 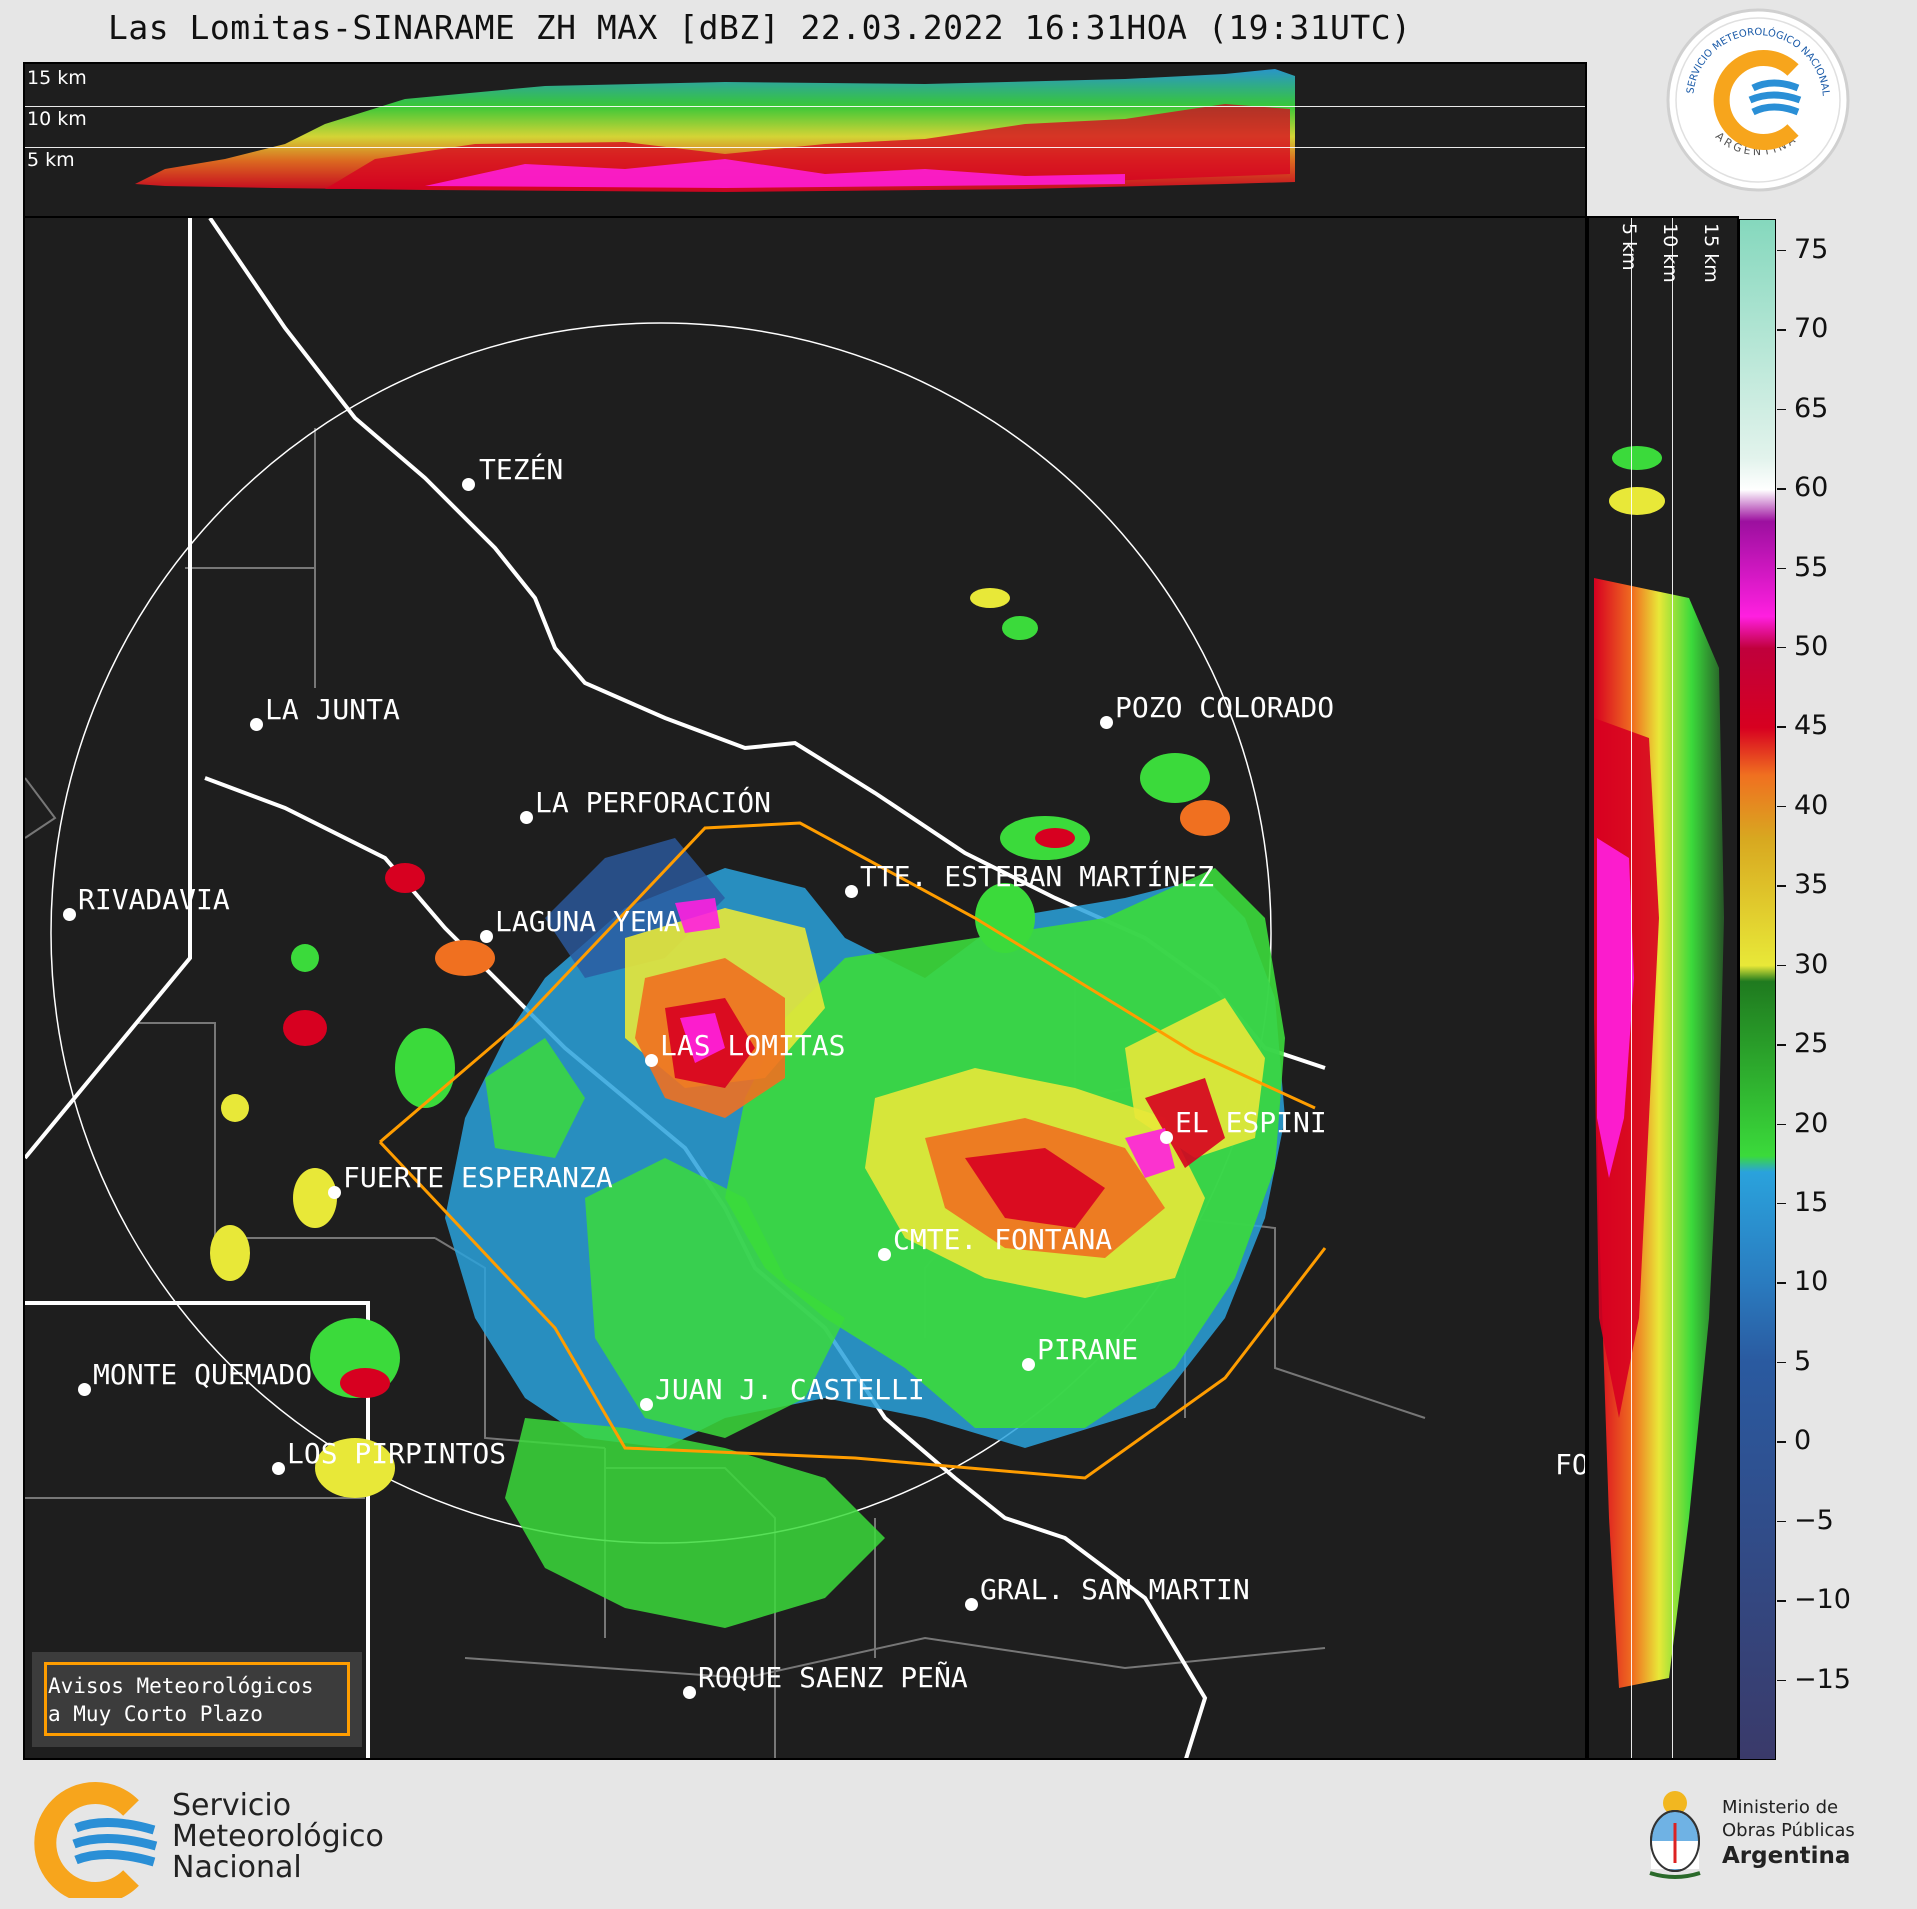 I want to click on top-cross-section-panel: 15 km 10 km 5 km, so click(x=805, y=140).